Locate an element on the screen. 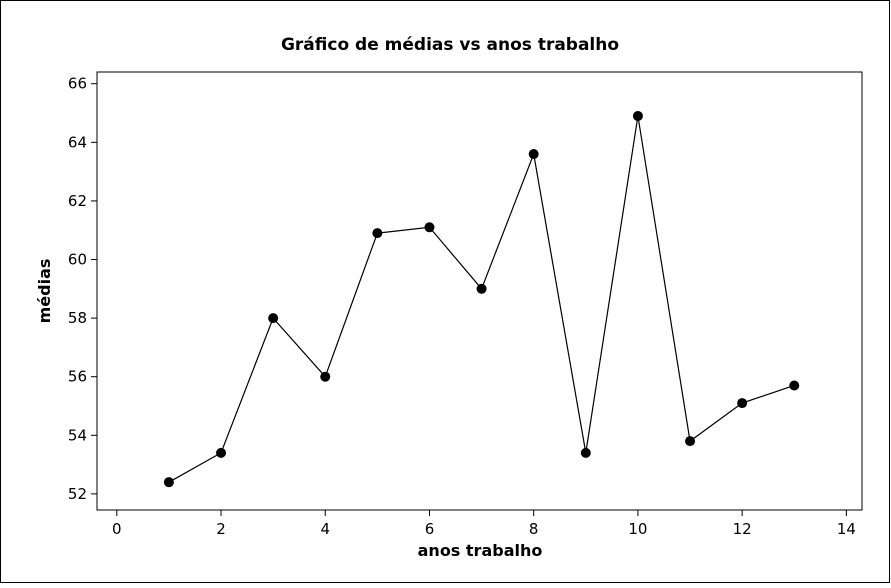 This screenshot has width=891, height=588. x-axis-label: anos trabalho is located at coordinates (480, 550).